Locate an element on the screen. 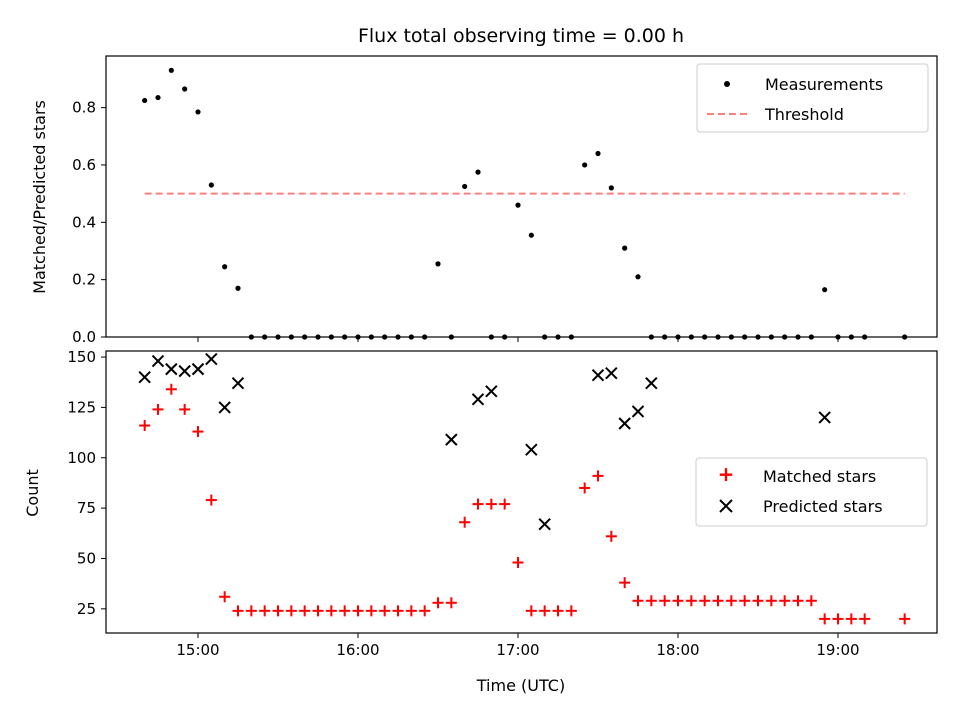 This screenshot has width=960, height=720. x-tick-label: 17:00 is located at coordinates (517, 650).